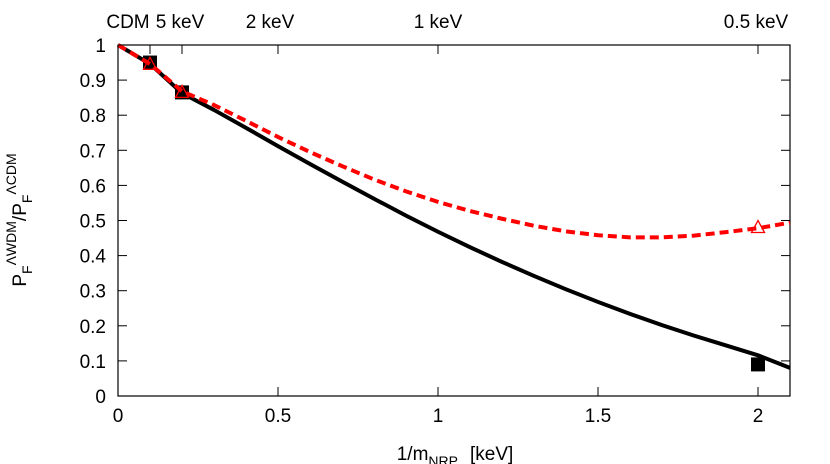 This screenshot has width=830, height=464. What do you see at coordinates (118, 416) in the screenshot?
I see `x-tick-label: 0` at bounding box center [118, 416].